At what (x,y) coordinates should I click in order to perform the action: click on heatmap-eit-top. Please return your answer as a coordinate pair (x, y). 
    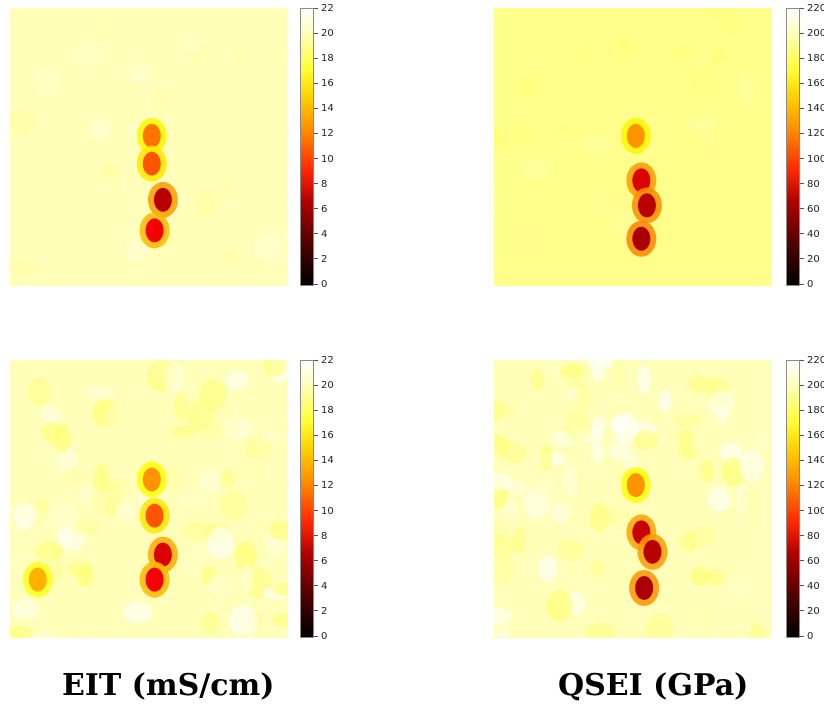
    Looking at the image, I should click on (147, 147).